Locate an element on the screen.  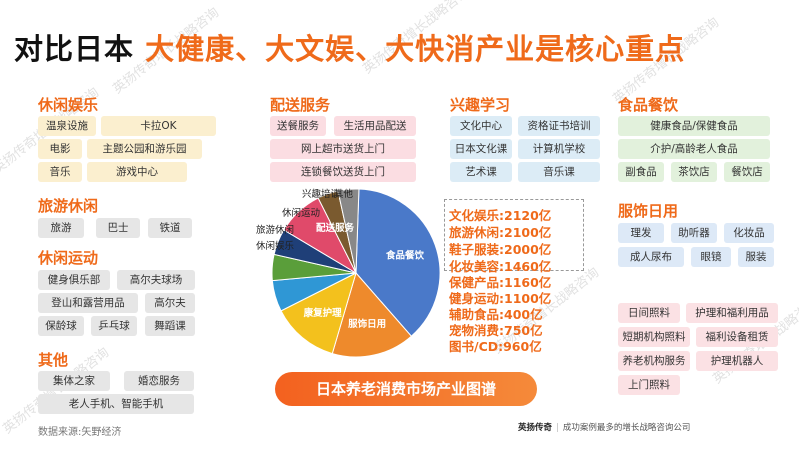
pie-slice-label: 旅游休闲 is located at coordinates (275, 230).